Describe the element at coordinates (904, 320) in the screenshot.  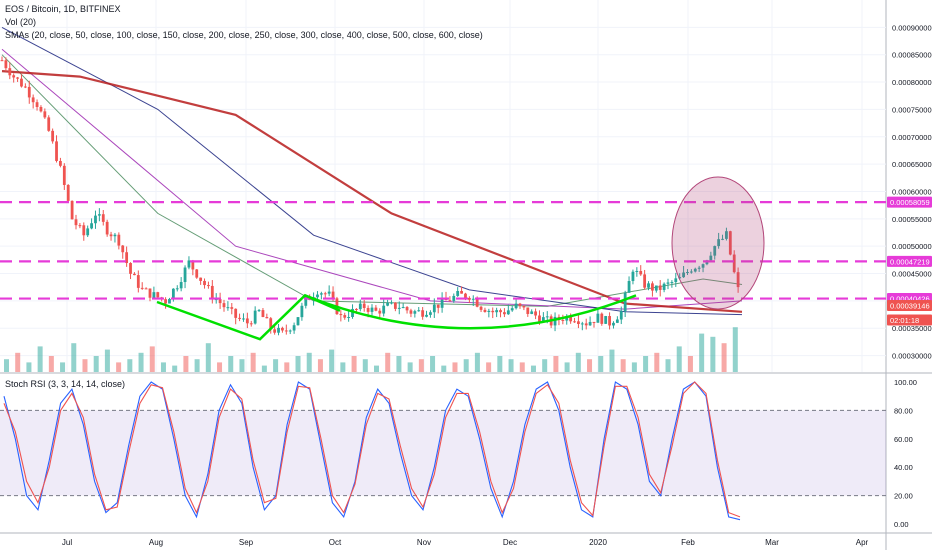
I see `price-badge-label: 02:01:18` at that location.